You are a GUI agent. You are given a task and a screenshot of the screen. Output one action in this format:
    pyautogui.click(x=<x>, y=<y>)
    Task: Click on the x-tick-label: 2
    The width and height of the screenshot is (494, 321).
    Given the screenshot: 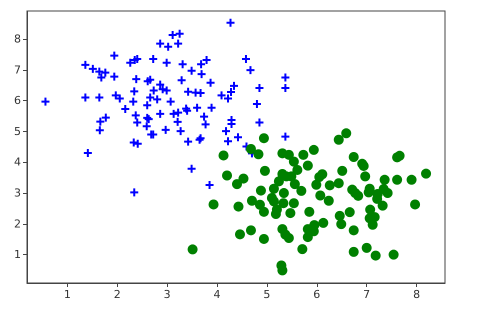 What is the action you would take?
    pyautogui.click(x=117, y=294)
    